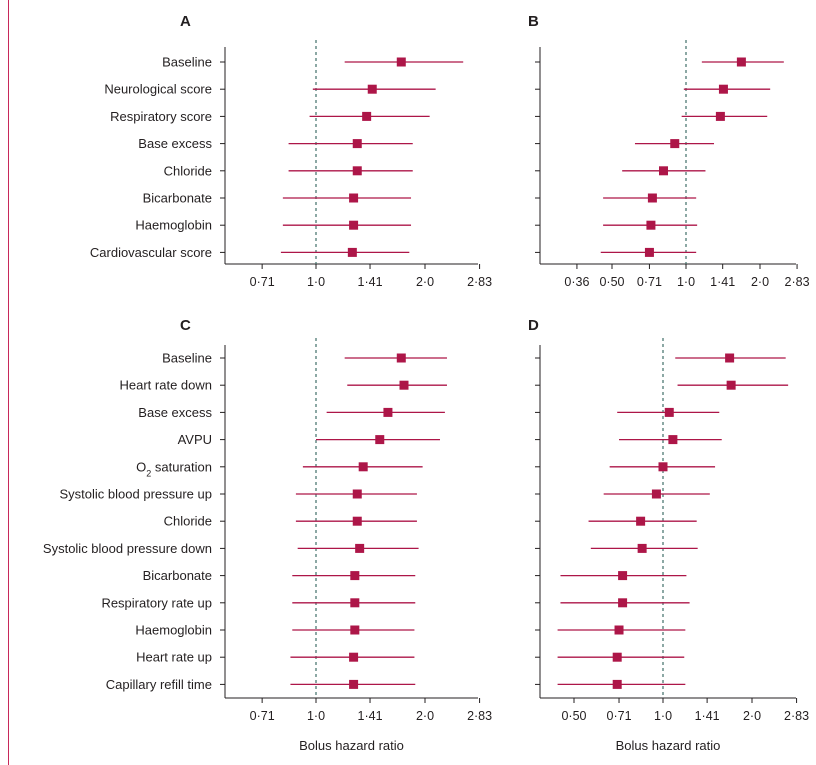 This screenshot has height=765, width=816. I want to click on subscript-2: 2, so click(148, 473).